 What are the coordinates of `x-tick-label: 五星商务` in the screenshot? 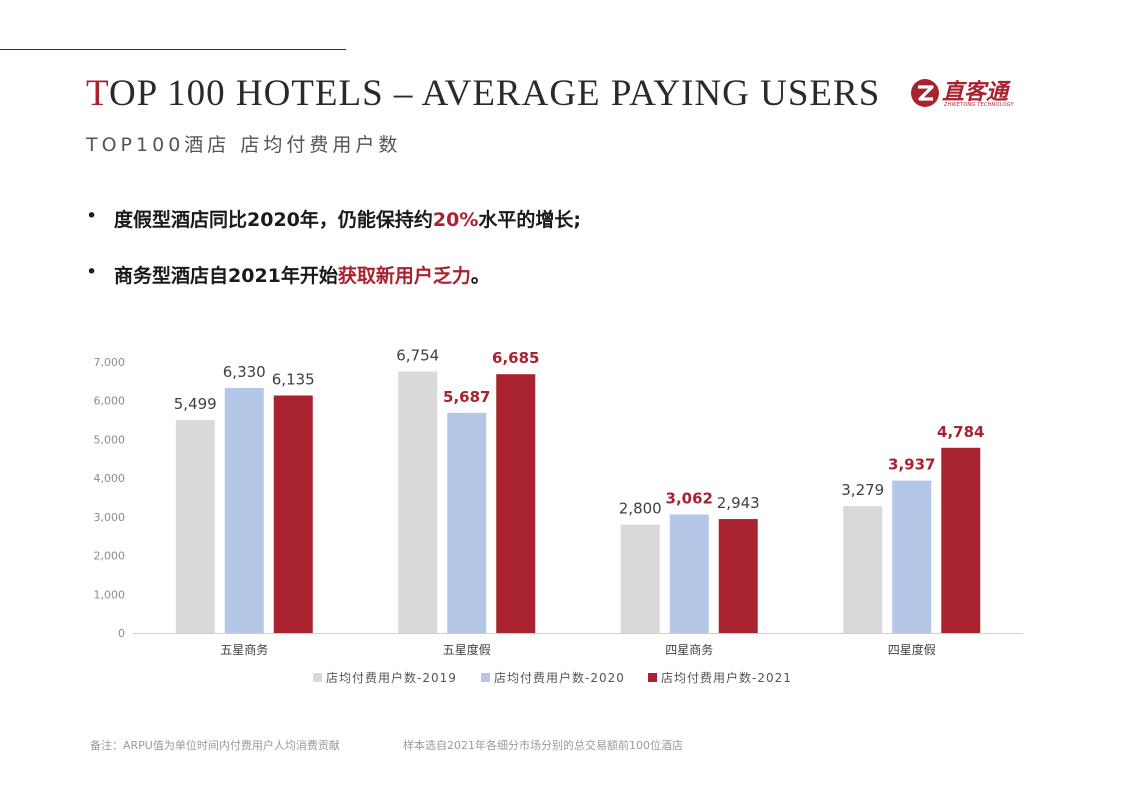 It's located at (244, 649).